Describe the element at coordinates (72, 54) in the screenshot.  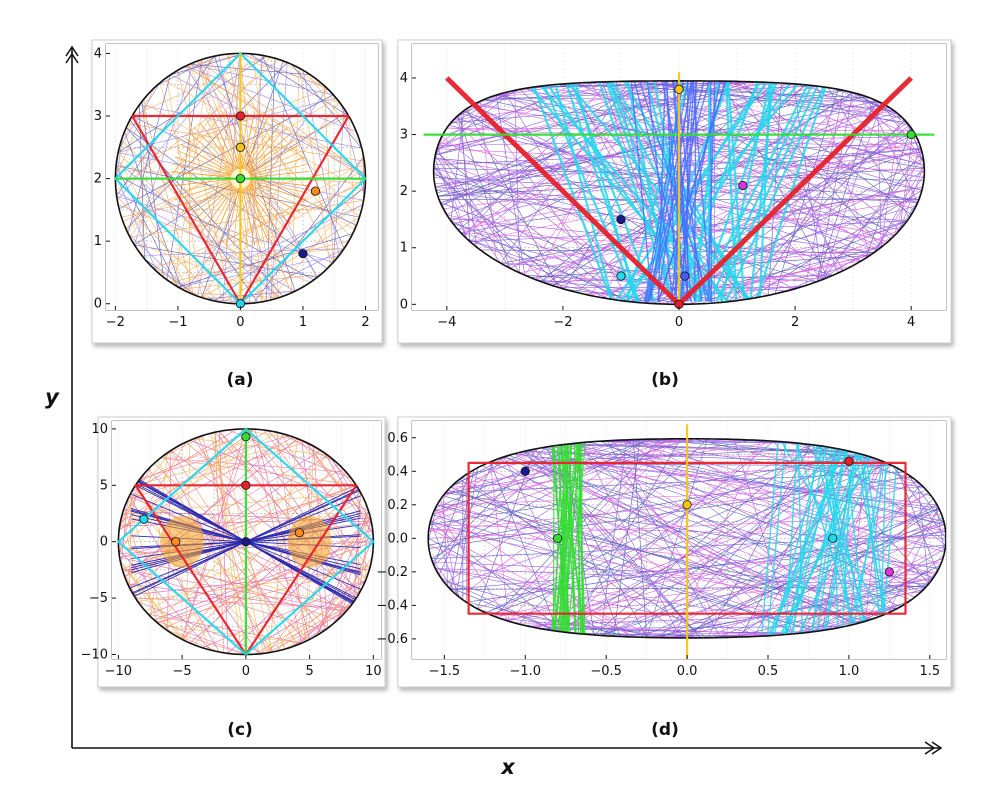
I see `y-axis-arrowhead` at that location.